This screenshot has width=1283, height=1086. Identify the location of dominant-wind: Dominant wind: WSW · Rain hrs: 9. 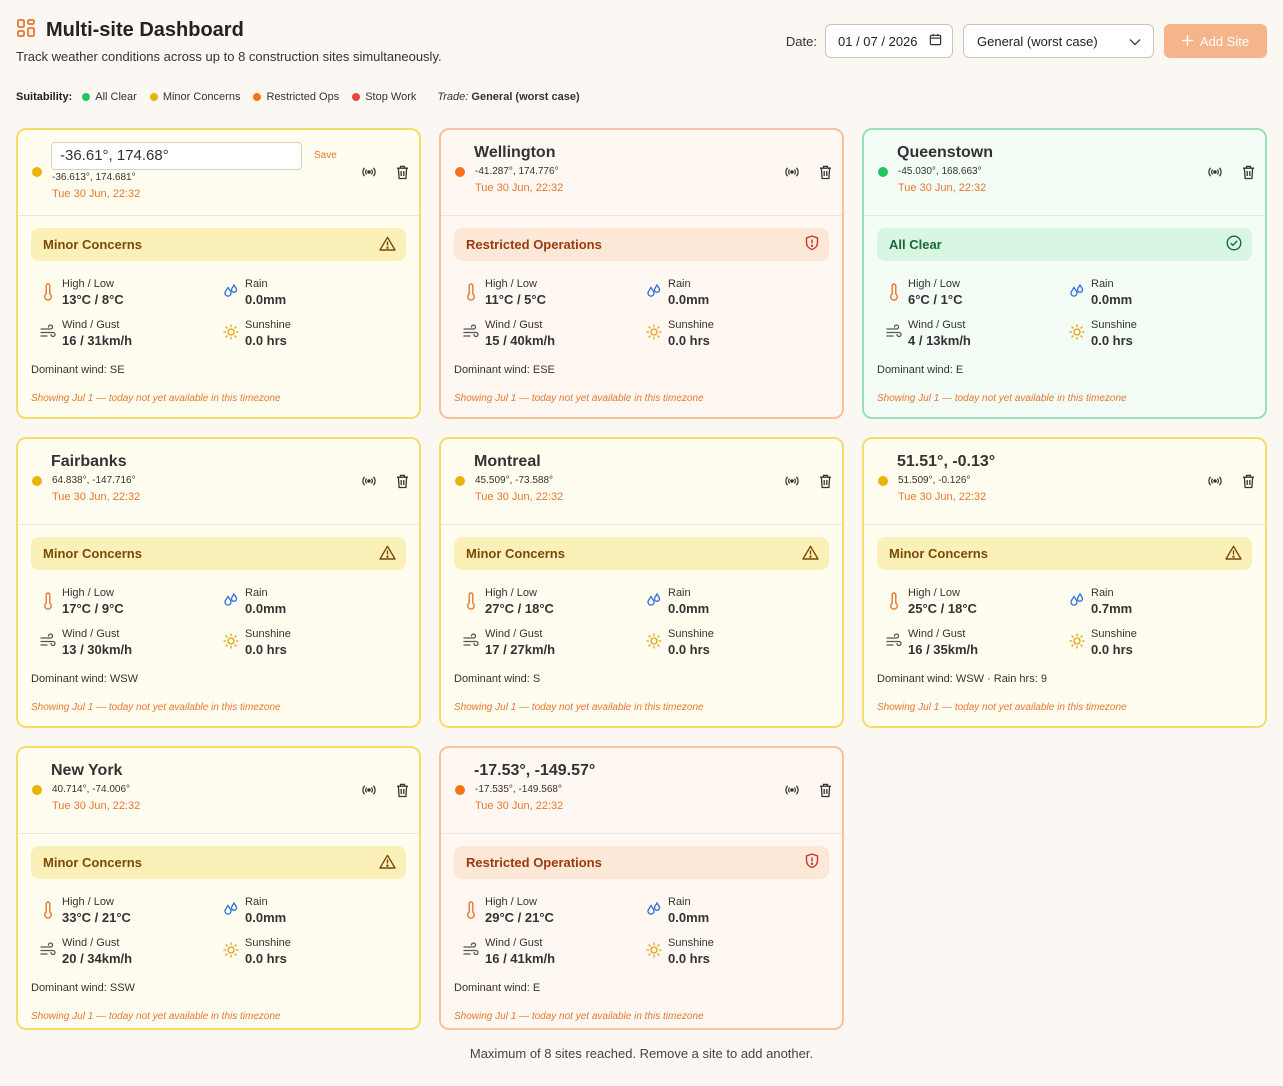
(962, 679).